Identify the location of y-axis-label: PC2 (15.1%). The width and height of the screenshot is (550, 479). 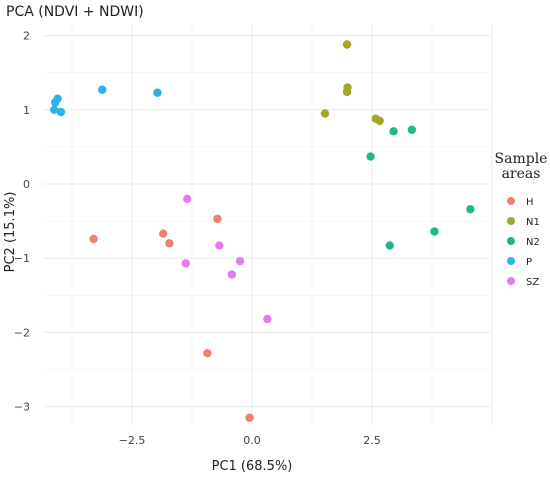
(10, 232).